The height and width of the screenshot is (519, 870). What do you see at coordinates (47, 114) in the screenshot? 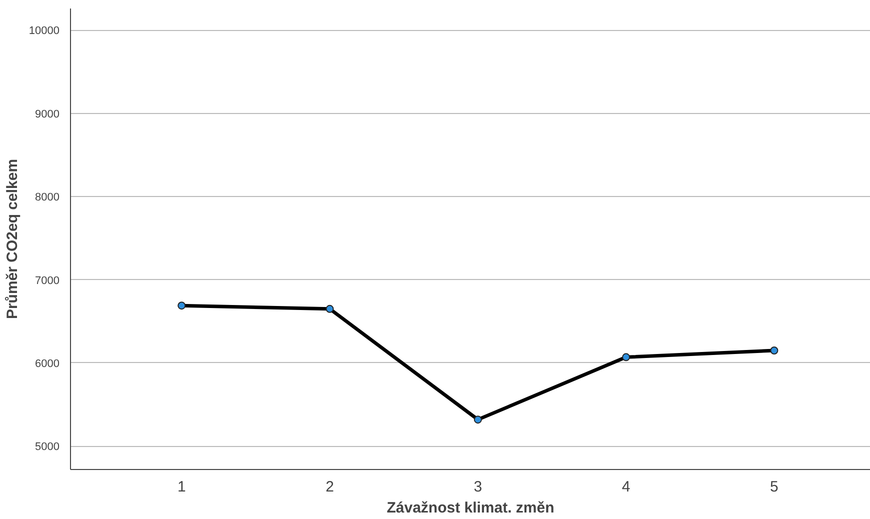
I see `y-tick-label: 9000` at bounding box center [47, 114].